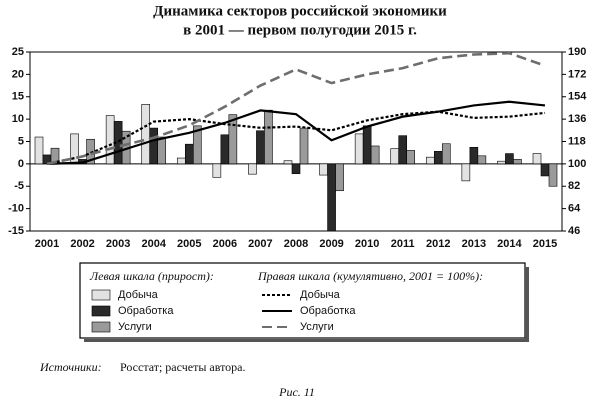 This screenshot has width=595, height=405. I want to click on y2-tick-label: 46, so click(574, 231).